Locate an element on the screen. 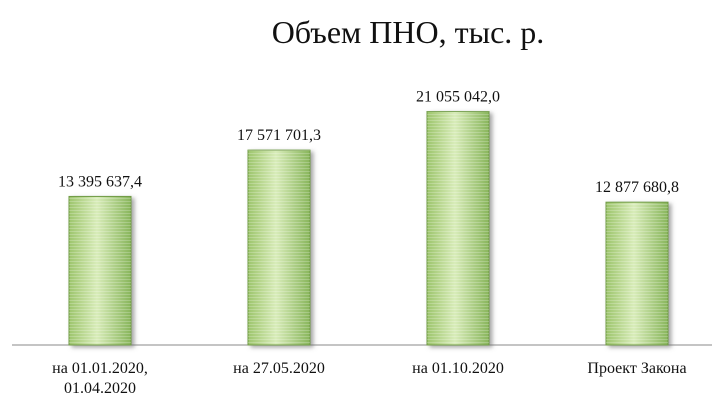 This screenshot has width=716, height=394. category-label-line-3-1: на 01.10.2020 is located at coordinates (458, 368).